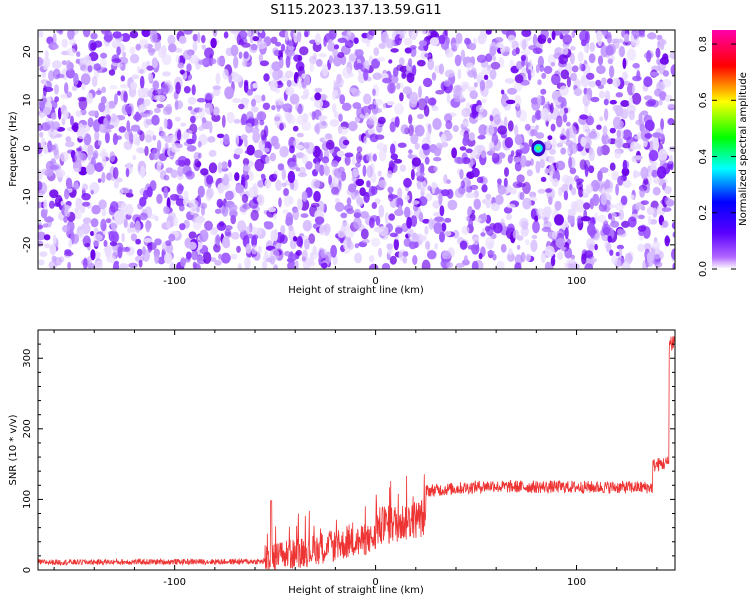  Describe the element at coordinates (743, 149) in the screenshot. I see `colorbar-label: Normalized spectral amplitude` at that location.